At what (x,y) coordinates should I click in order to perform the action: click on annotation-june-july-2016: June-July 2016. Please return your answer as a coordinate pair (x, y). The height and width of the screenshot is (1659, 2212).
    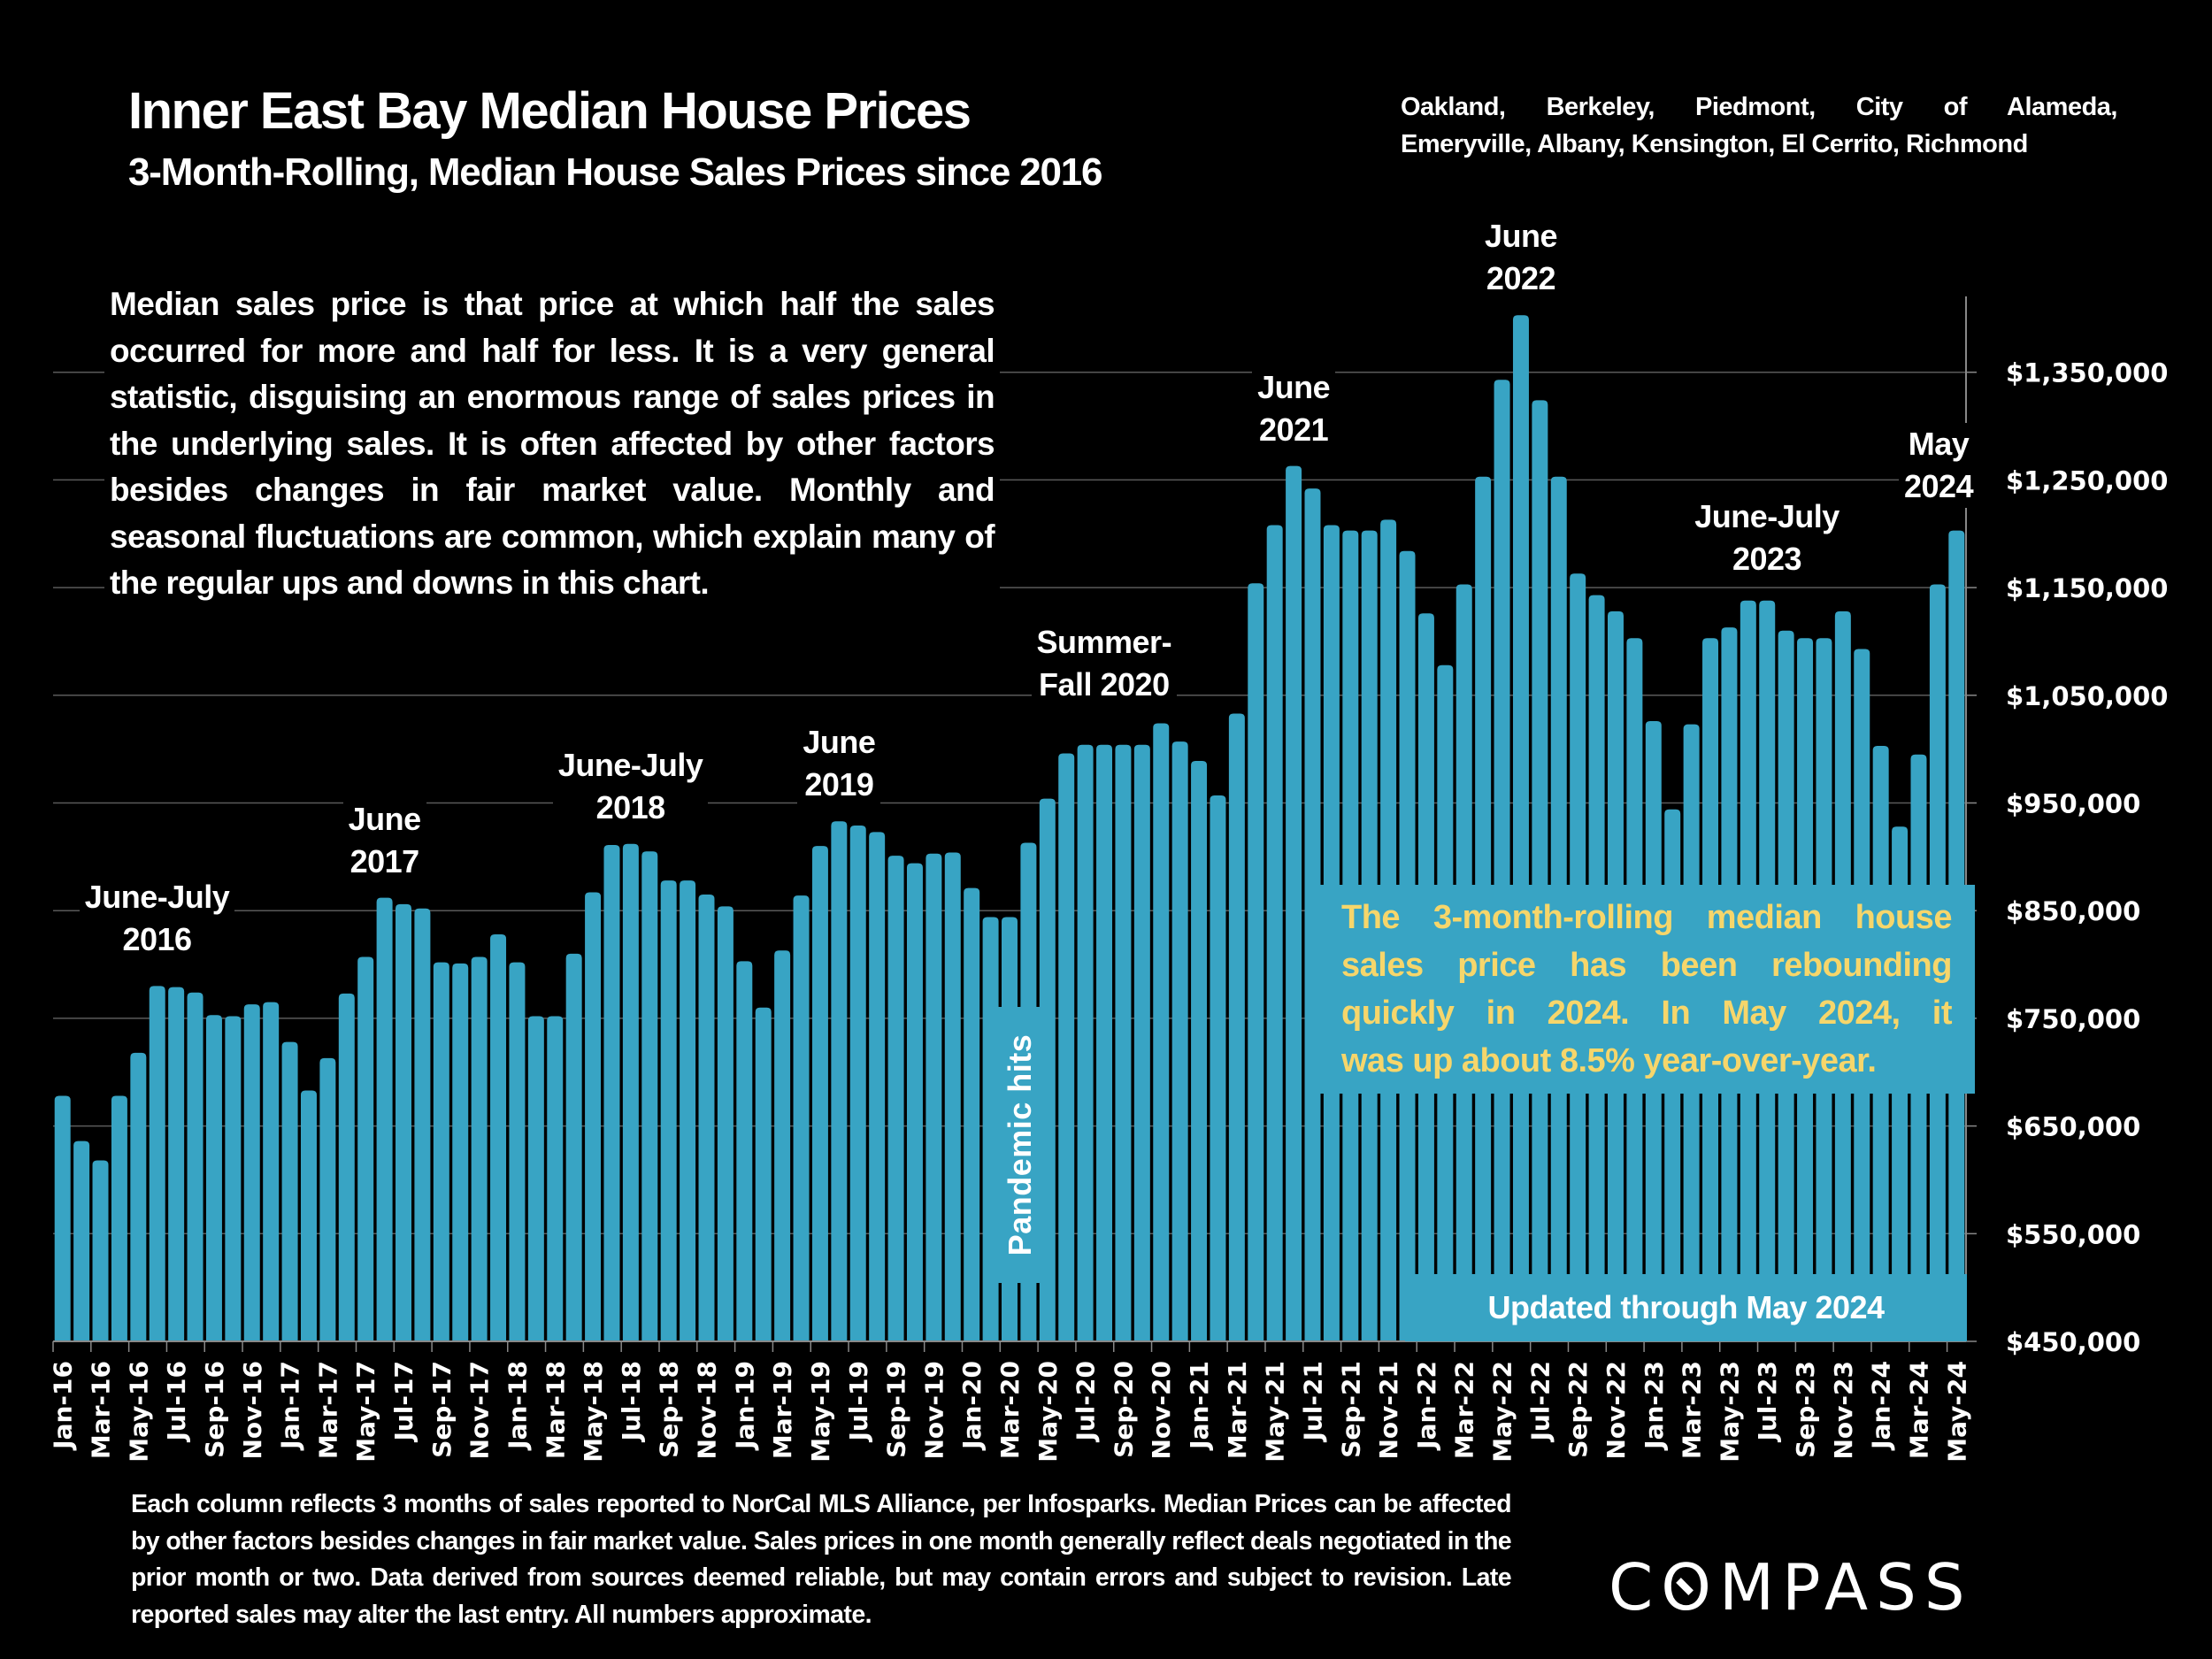
    Looking at the image, I should click on (157, 919).